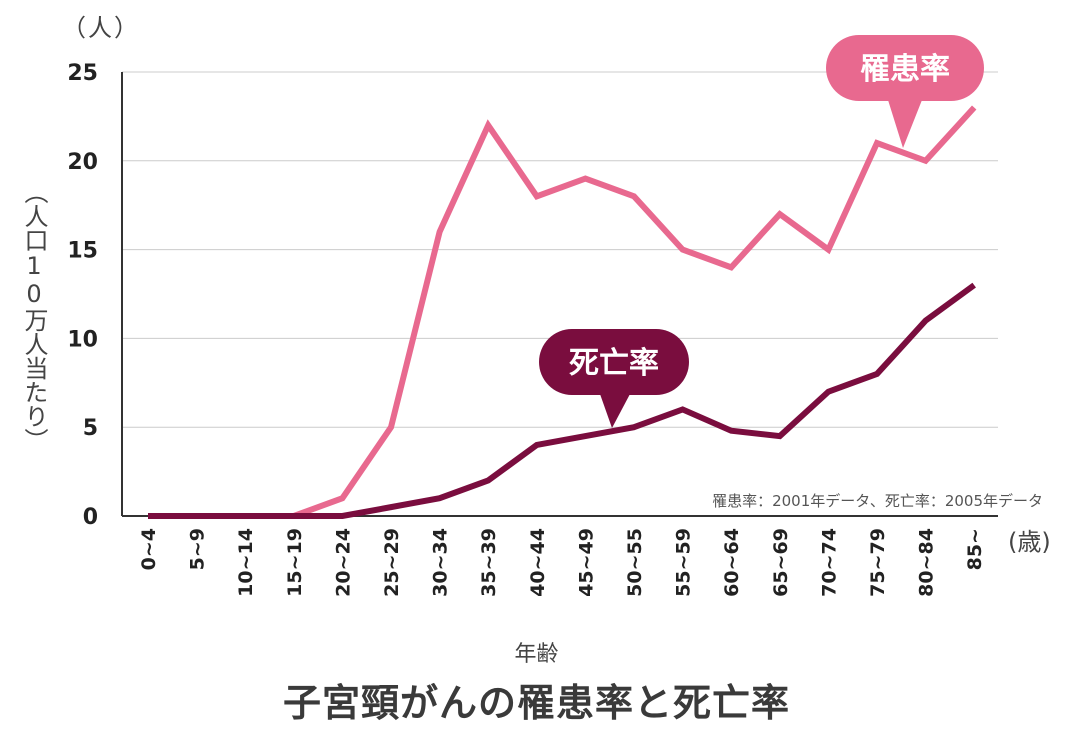  What do you see at coordinates (246, 562) in the screenshot?
I see `x-tick-label: 10~14` at bounding box center [246, 562].